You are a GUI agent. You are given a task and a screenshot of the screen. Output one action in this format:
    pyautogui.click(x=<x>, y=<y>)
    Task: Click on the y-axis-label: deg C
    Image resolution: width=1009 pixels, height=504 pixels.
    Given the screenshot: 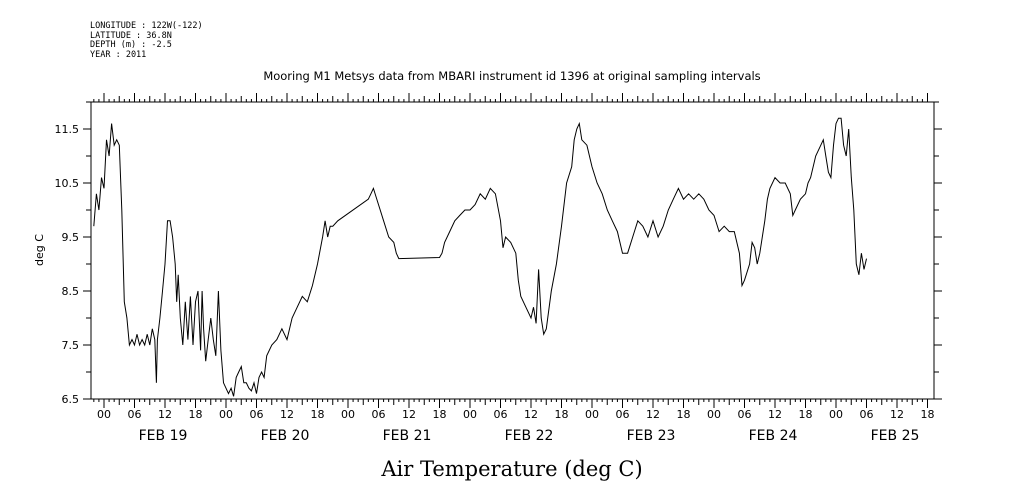 What is the action you would take?
    pyautogui.click(x=39, y=250)
    